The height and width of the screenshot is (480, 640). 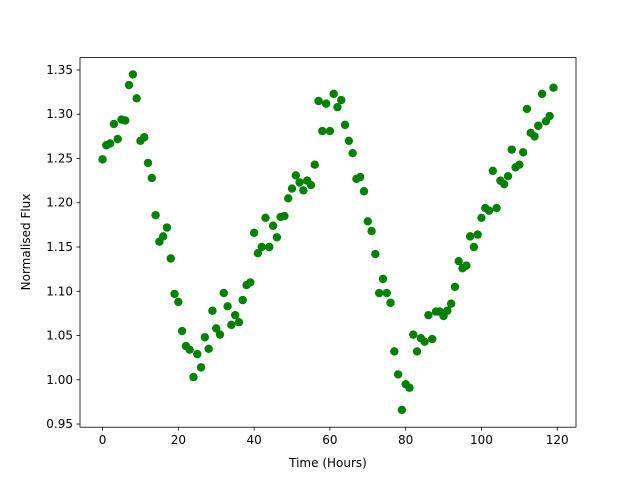 I want to click on x-tick-label: 40, so click(x=253, y=440).